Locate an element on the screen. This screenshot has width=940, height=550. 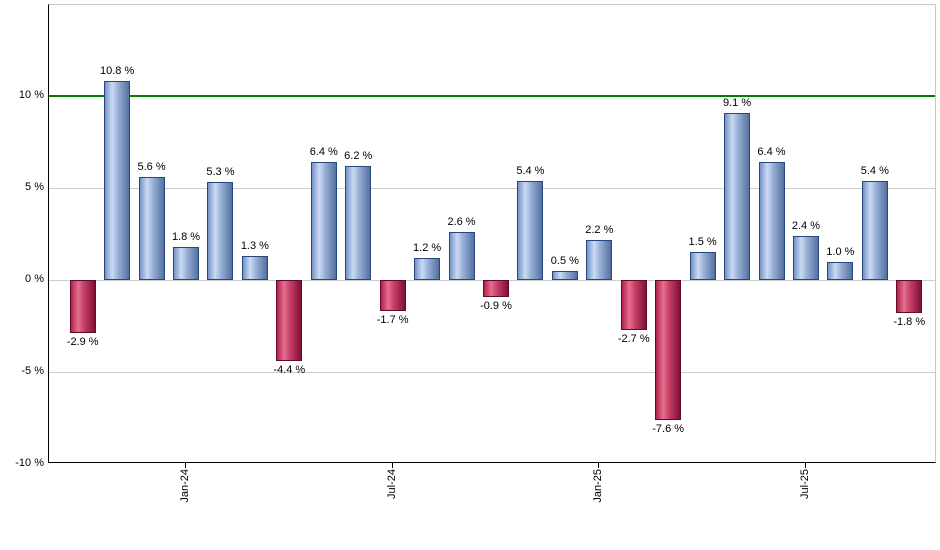
y-axis-label: 5 % is located at coordinates (34, 187).